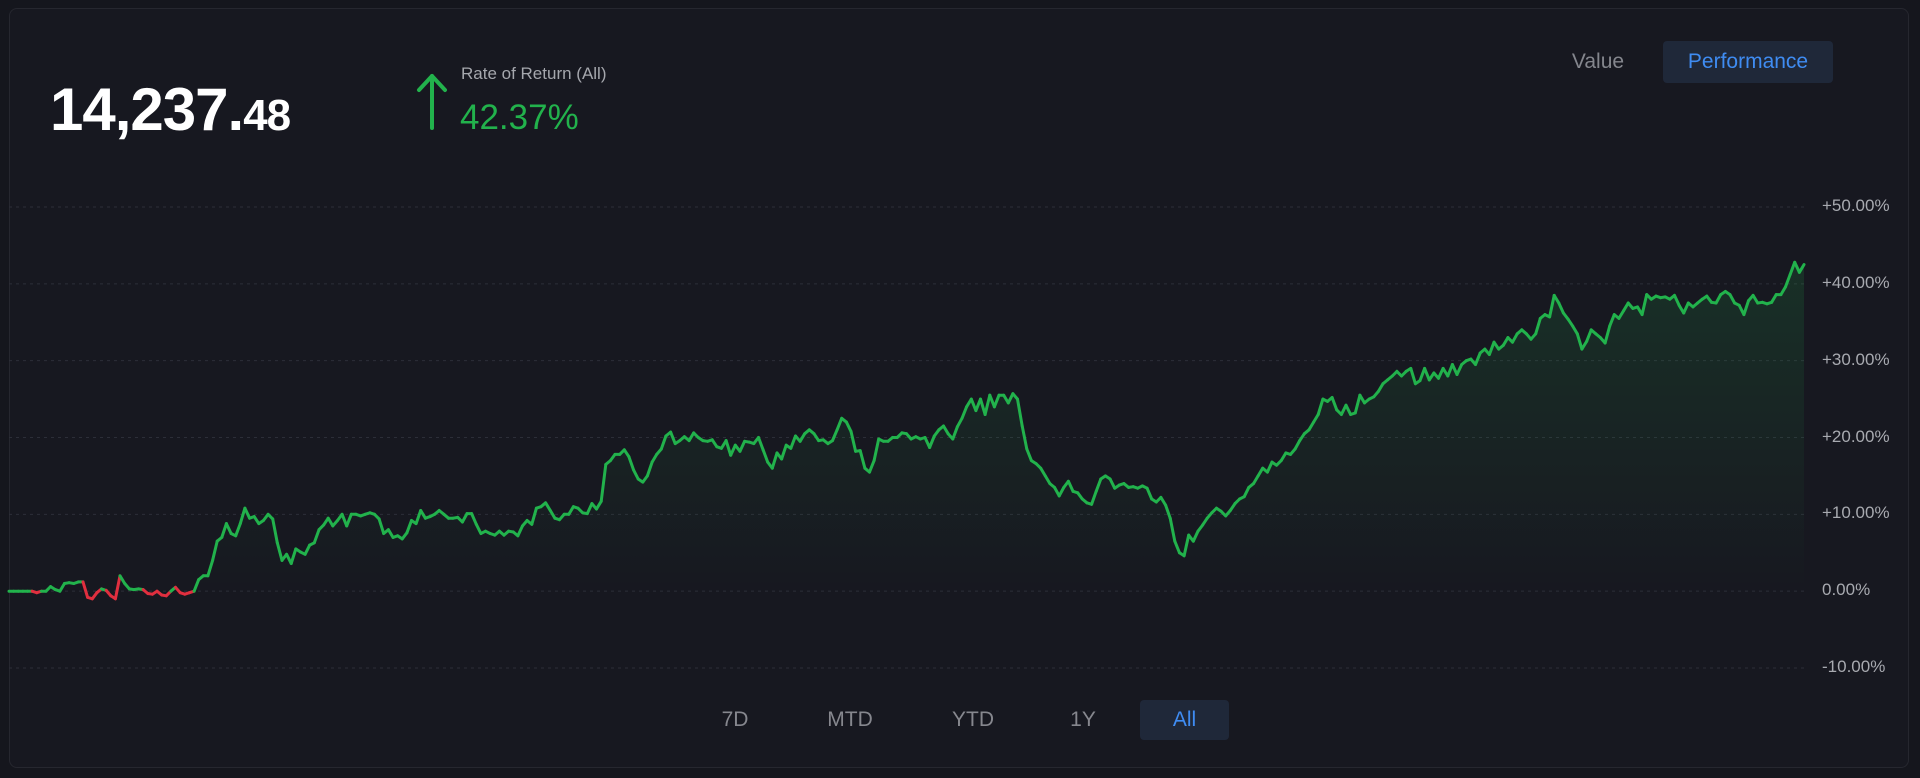 This screenshot has height=778, width=1920. I want to click on range-ytd-button: YTD, so click(973, 719).